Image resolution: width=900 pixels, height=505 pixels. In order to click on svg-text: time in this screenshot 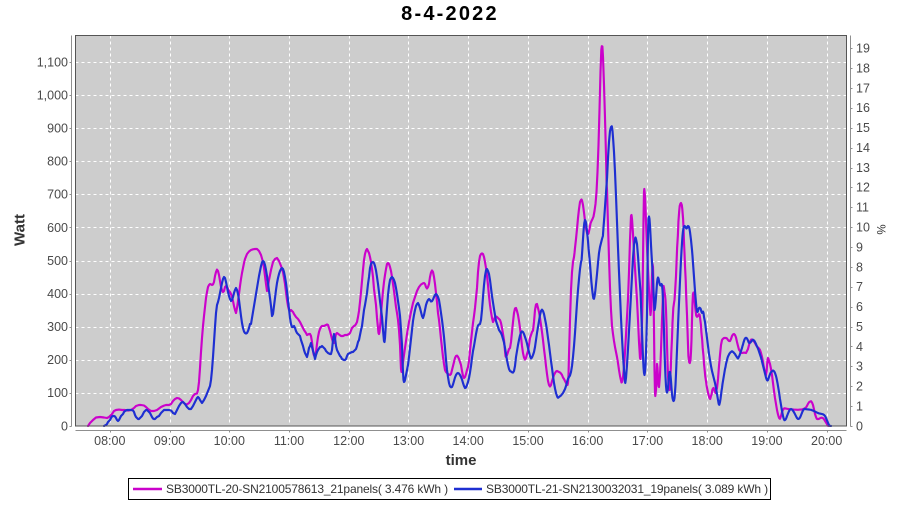, I will do `click(461, 460)`.